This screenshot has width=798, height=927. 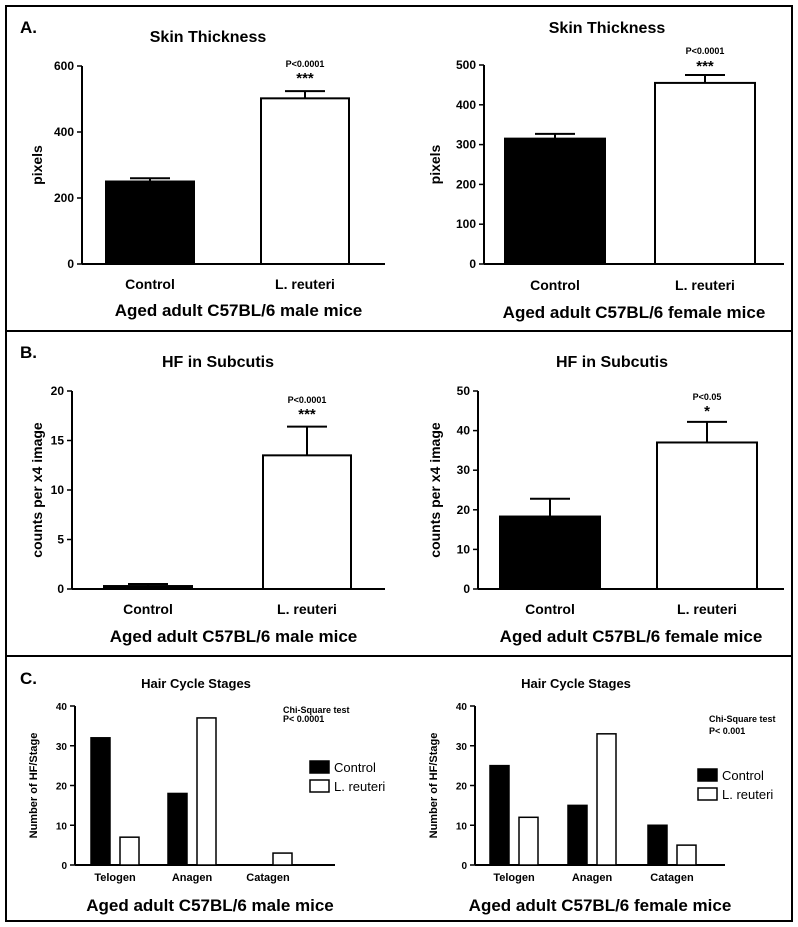 I want to click on panel-c-letter: C., so click(x=28, y=678).